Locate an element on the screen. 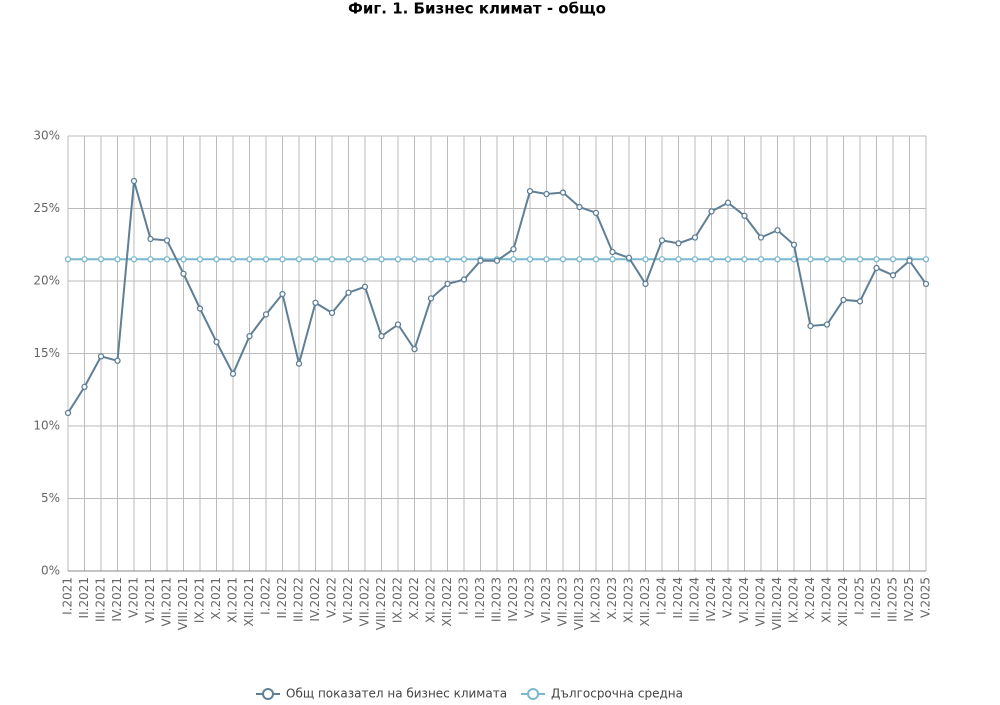  x-tick-label: XII.2022 is located at coordinates (447, 602).